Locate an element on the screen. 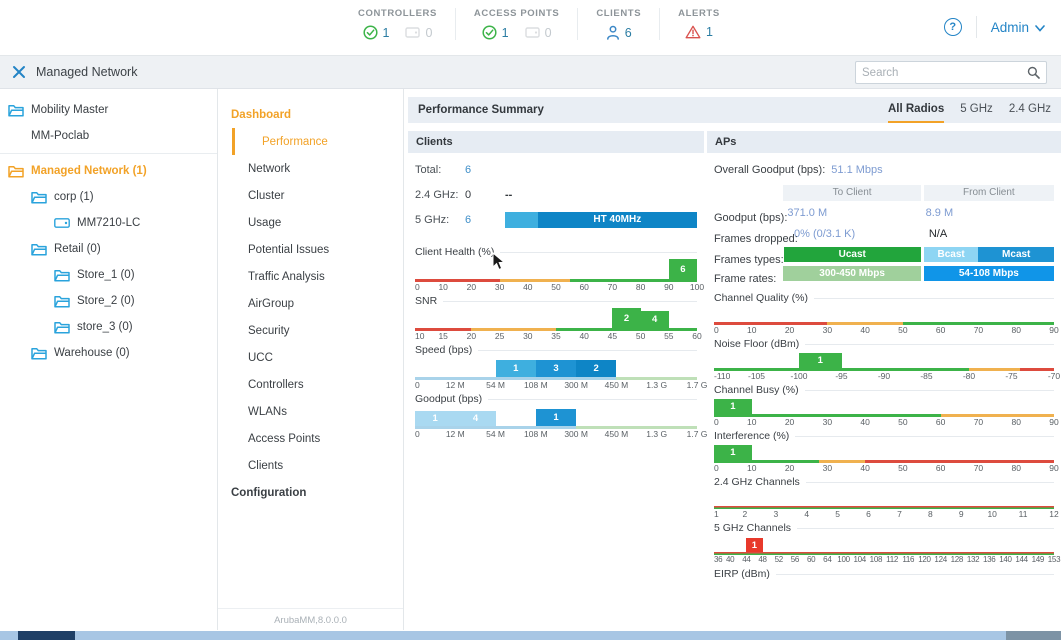 This screenshot has height=640, width=1061. row-label: Frames types: is located at coordinates (749, 260).